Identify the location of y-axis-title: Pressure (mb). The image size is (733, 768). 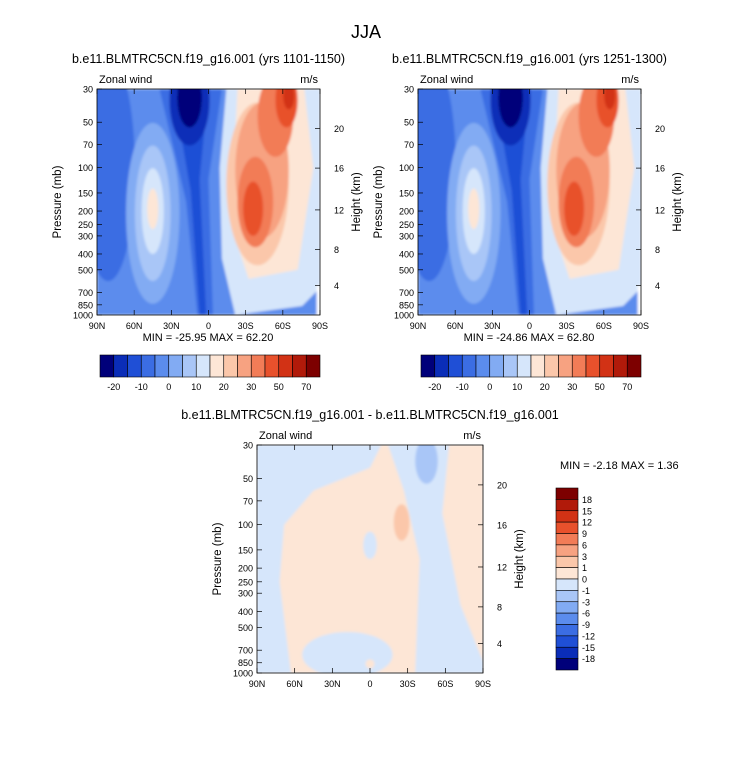
(379, 201).